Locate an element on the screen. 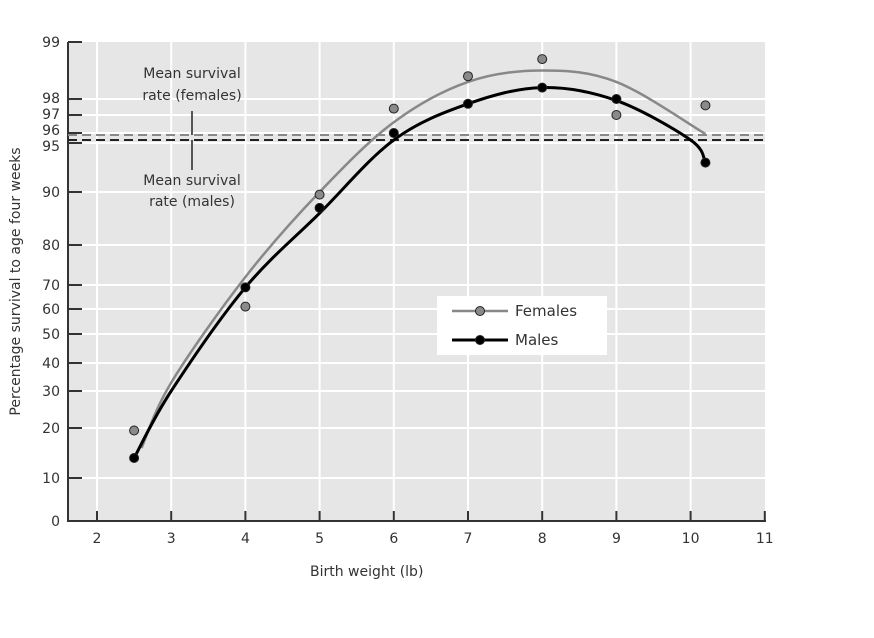  y-tick-label: 40 is located at coordinates (51, 364).